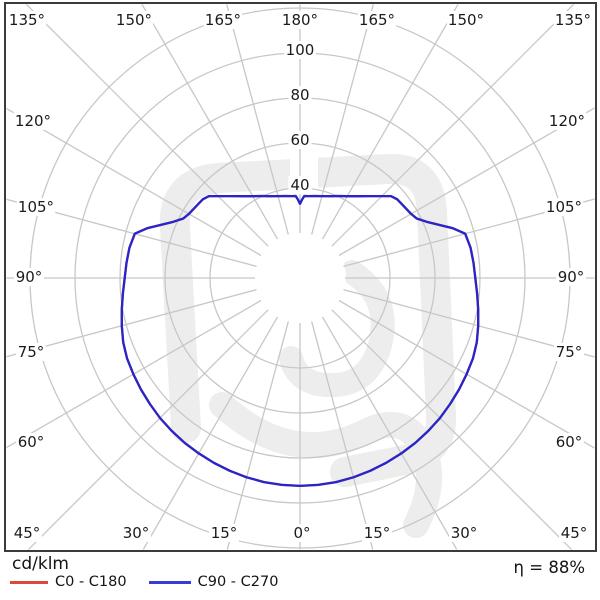  I want to click on radial-tick-label-60: 60, so click(299, 140).